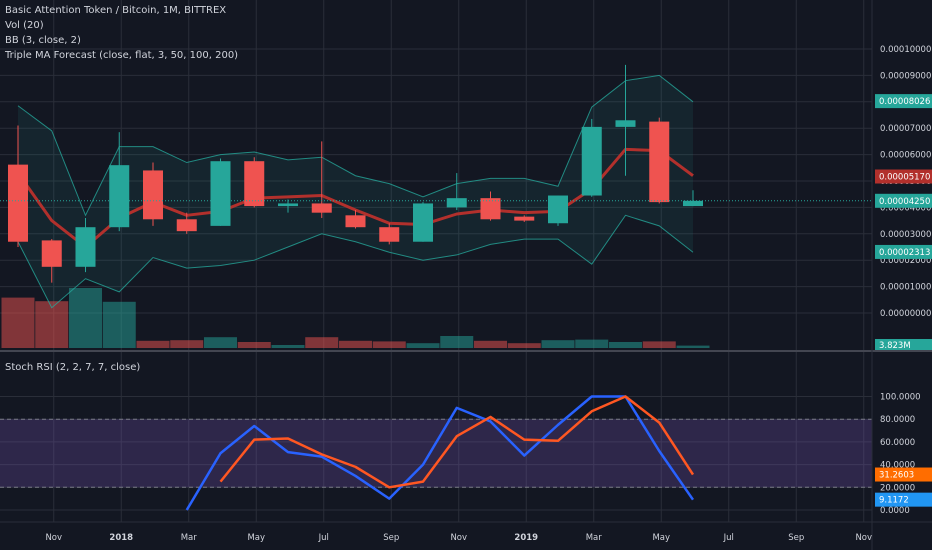  I want to click on price-tick-label: 0.00001000, so click(905, 288).